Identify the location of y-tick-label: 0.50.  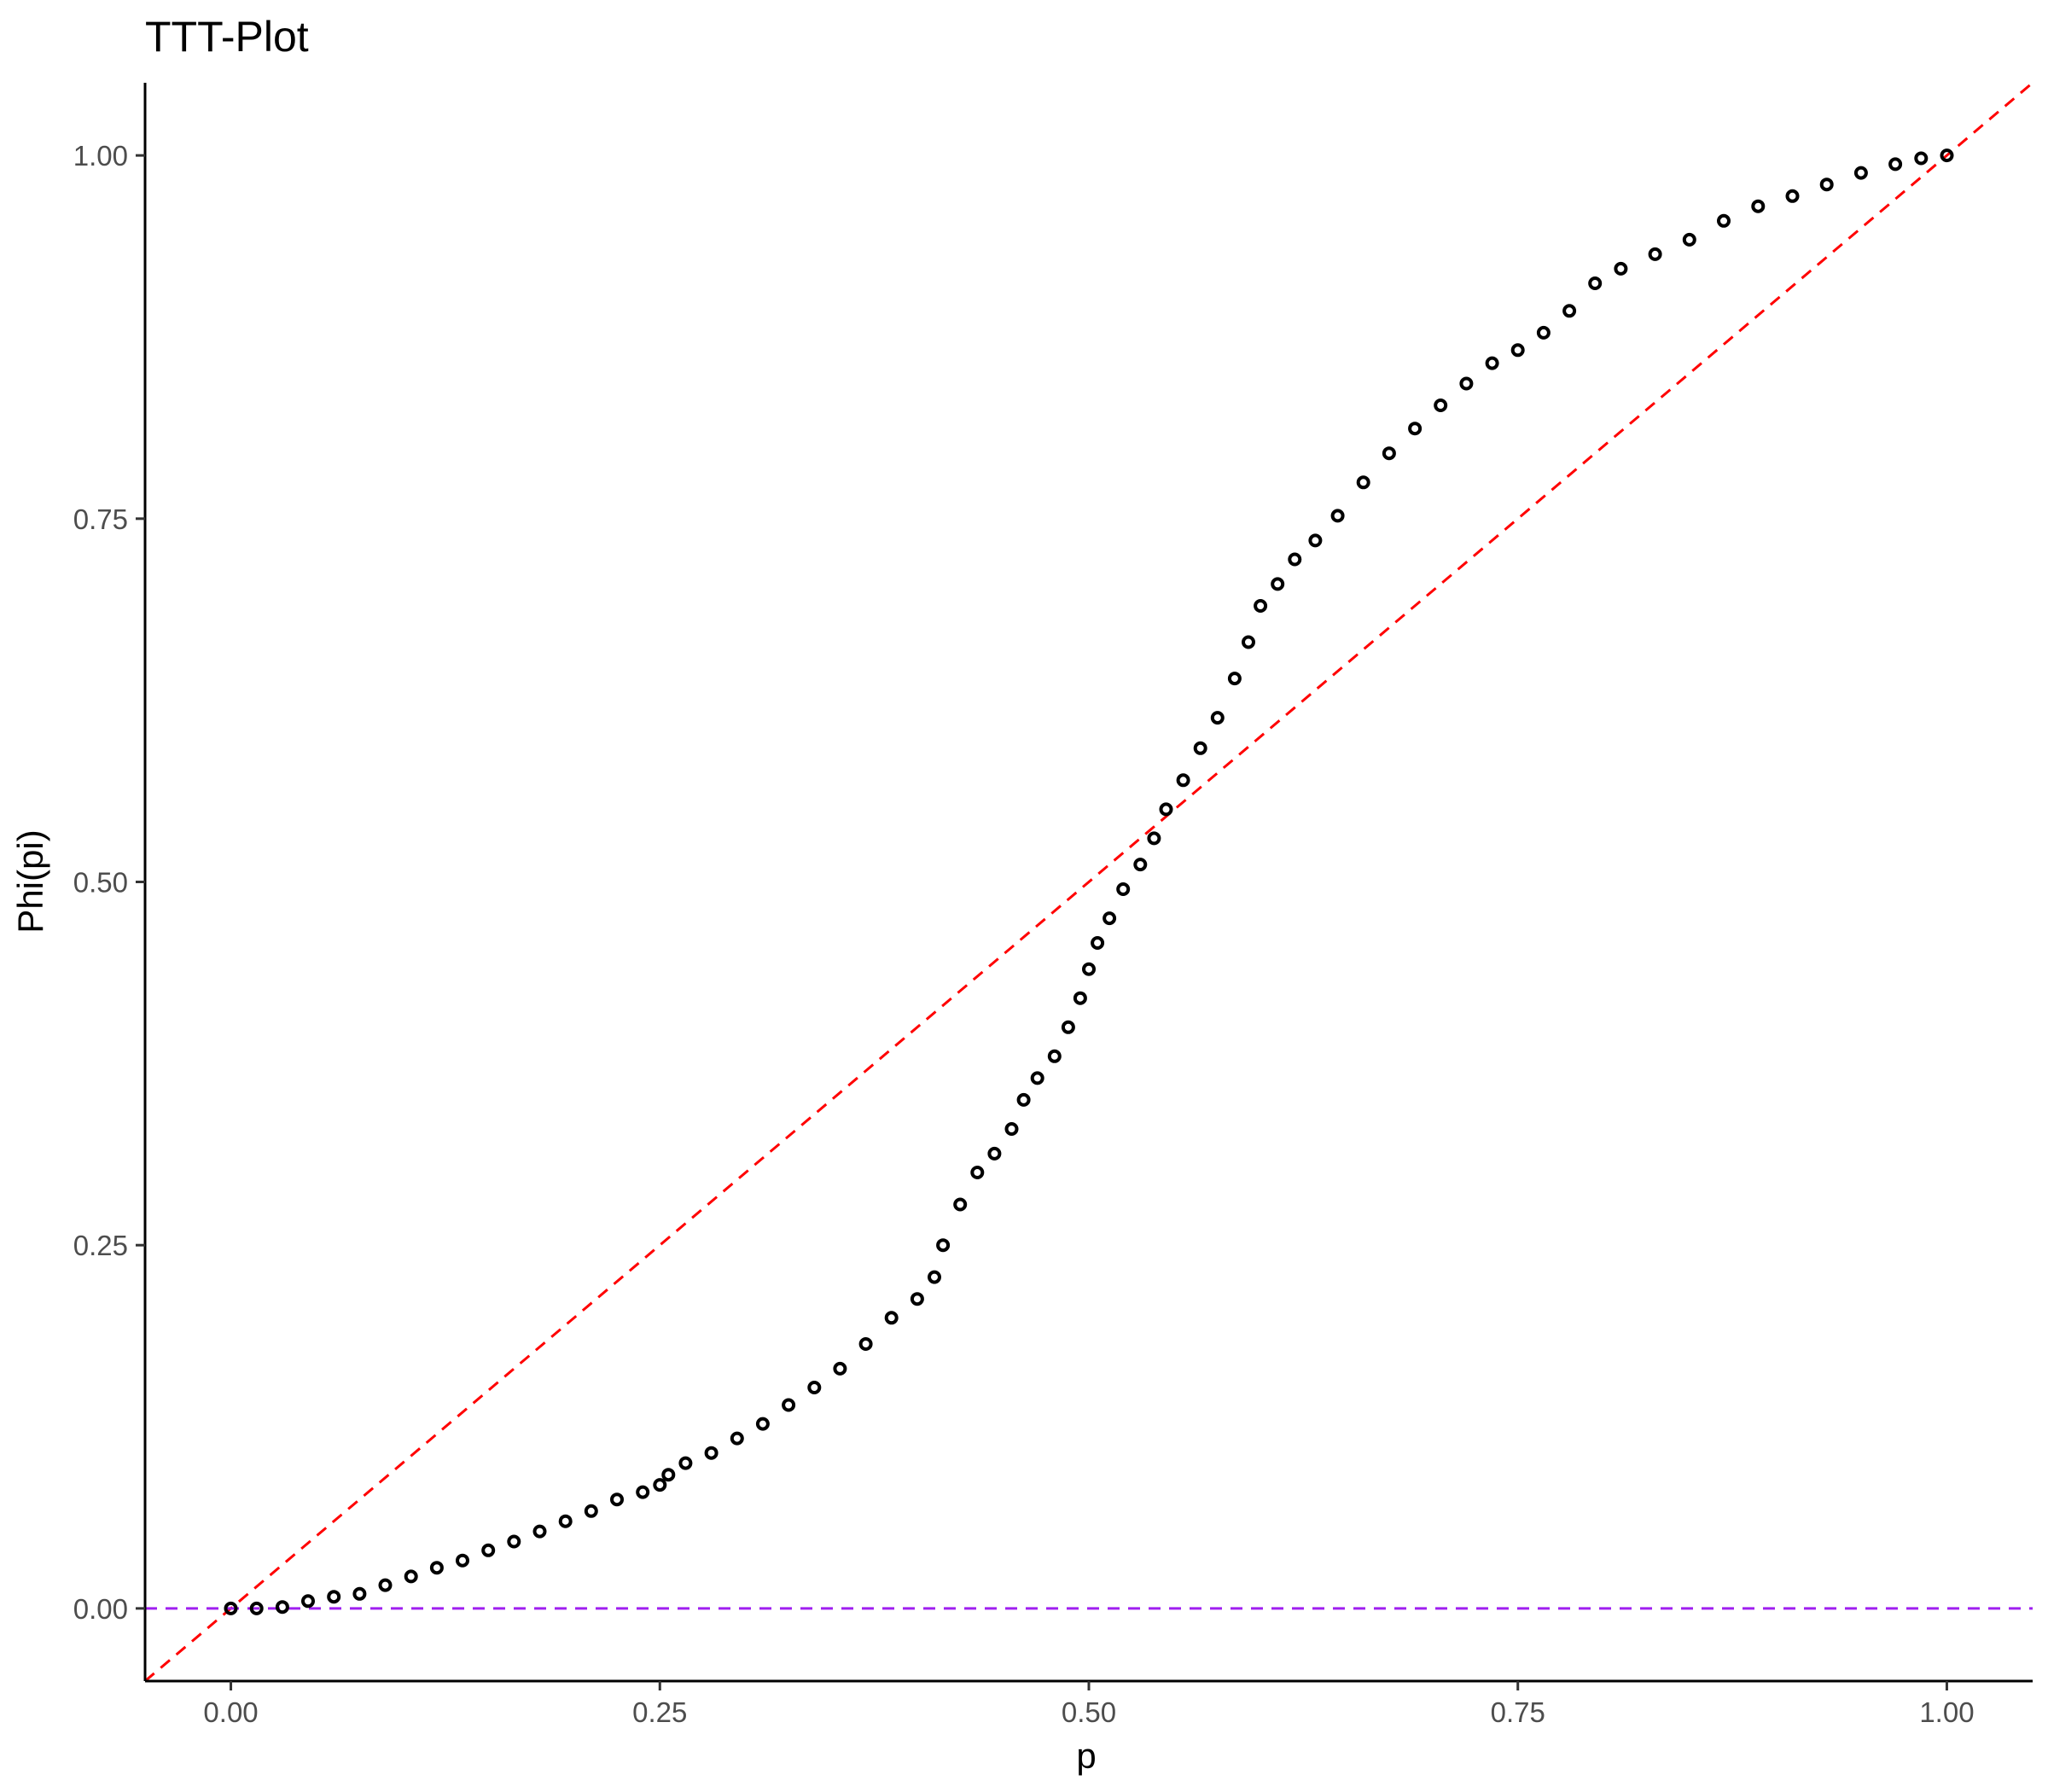
(100, 883).